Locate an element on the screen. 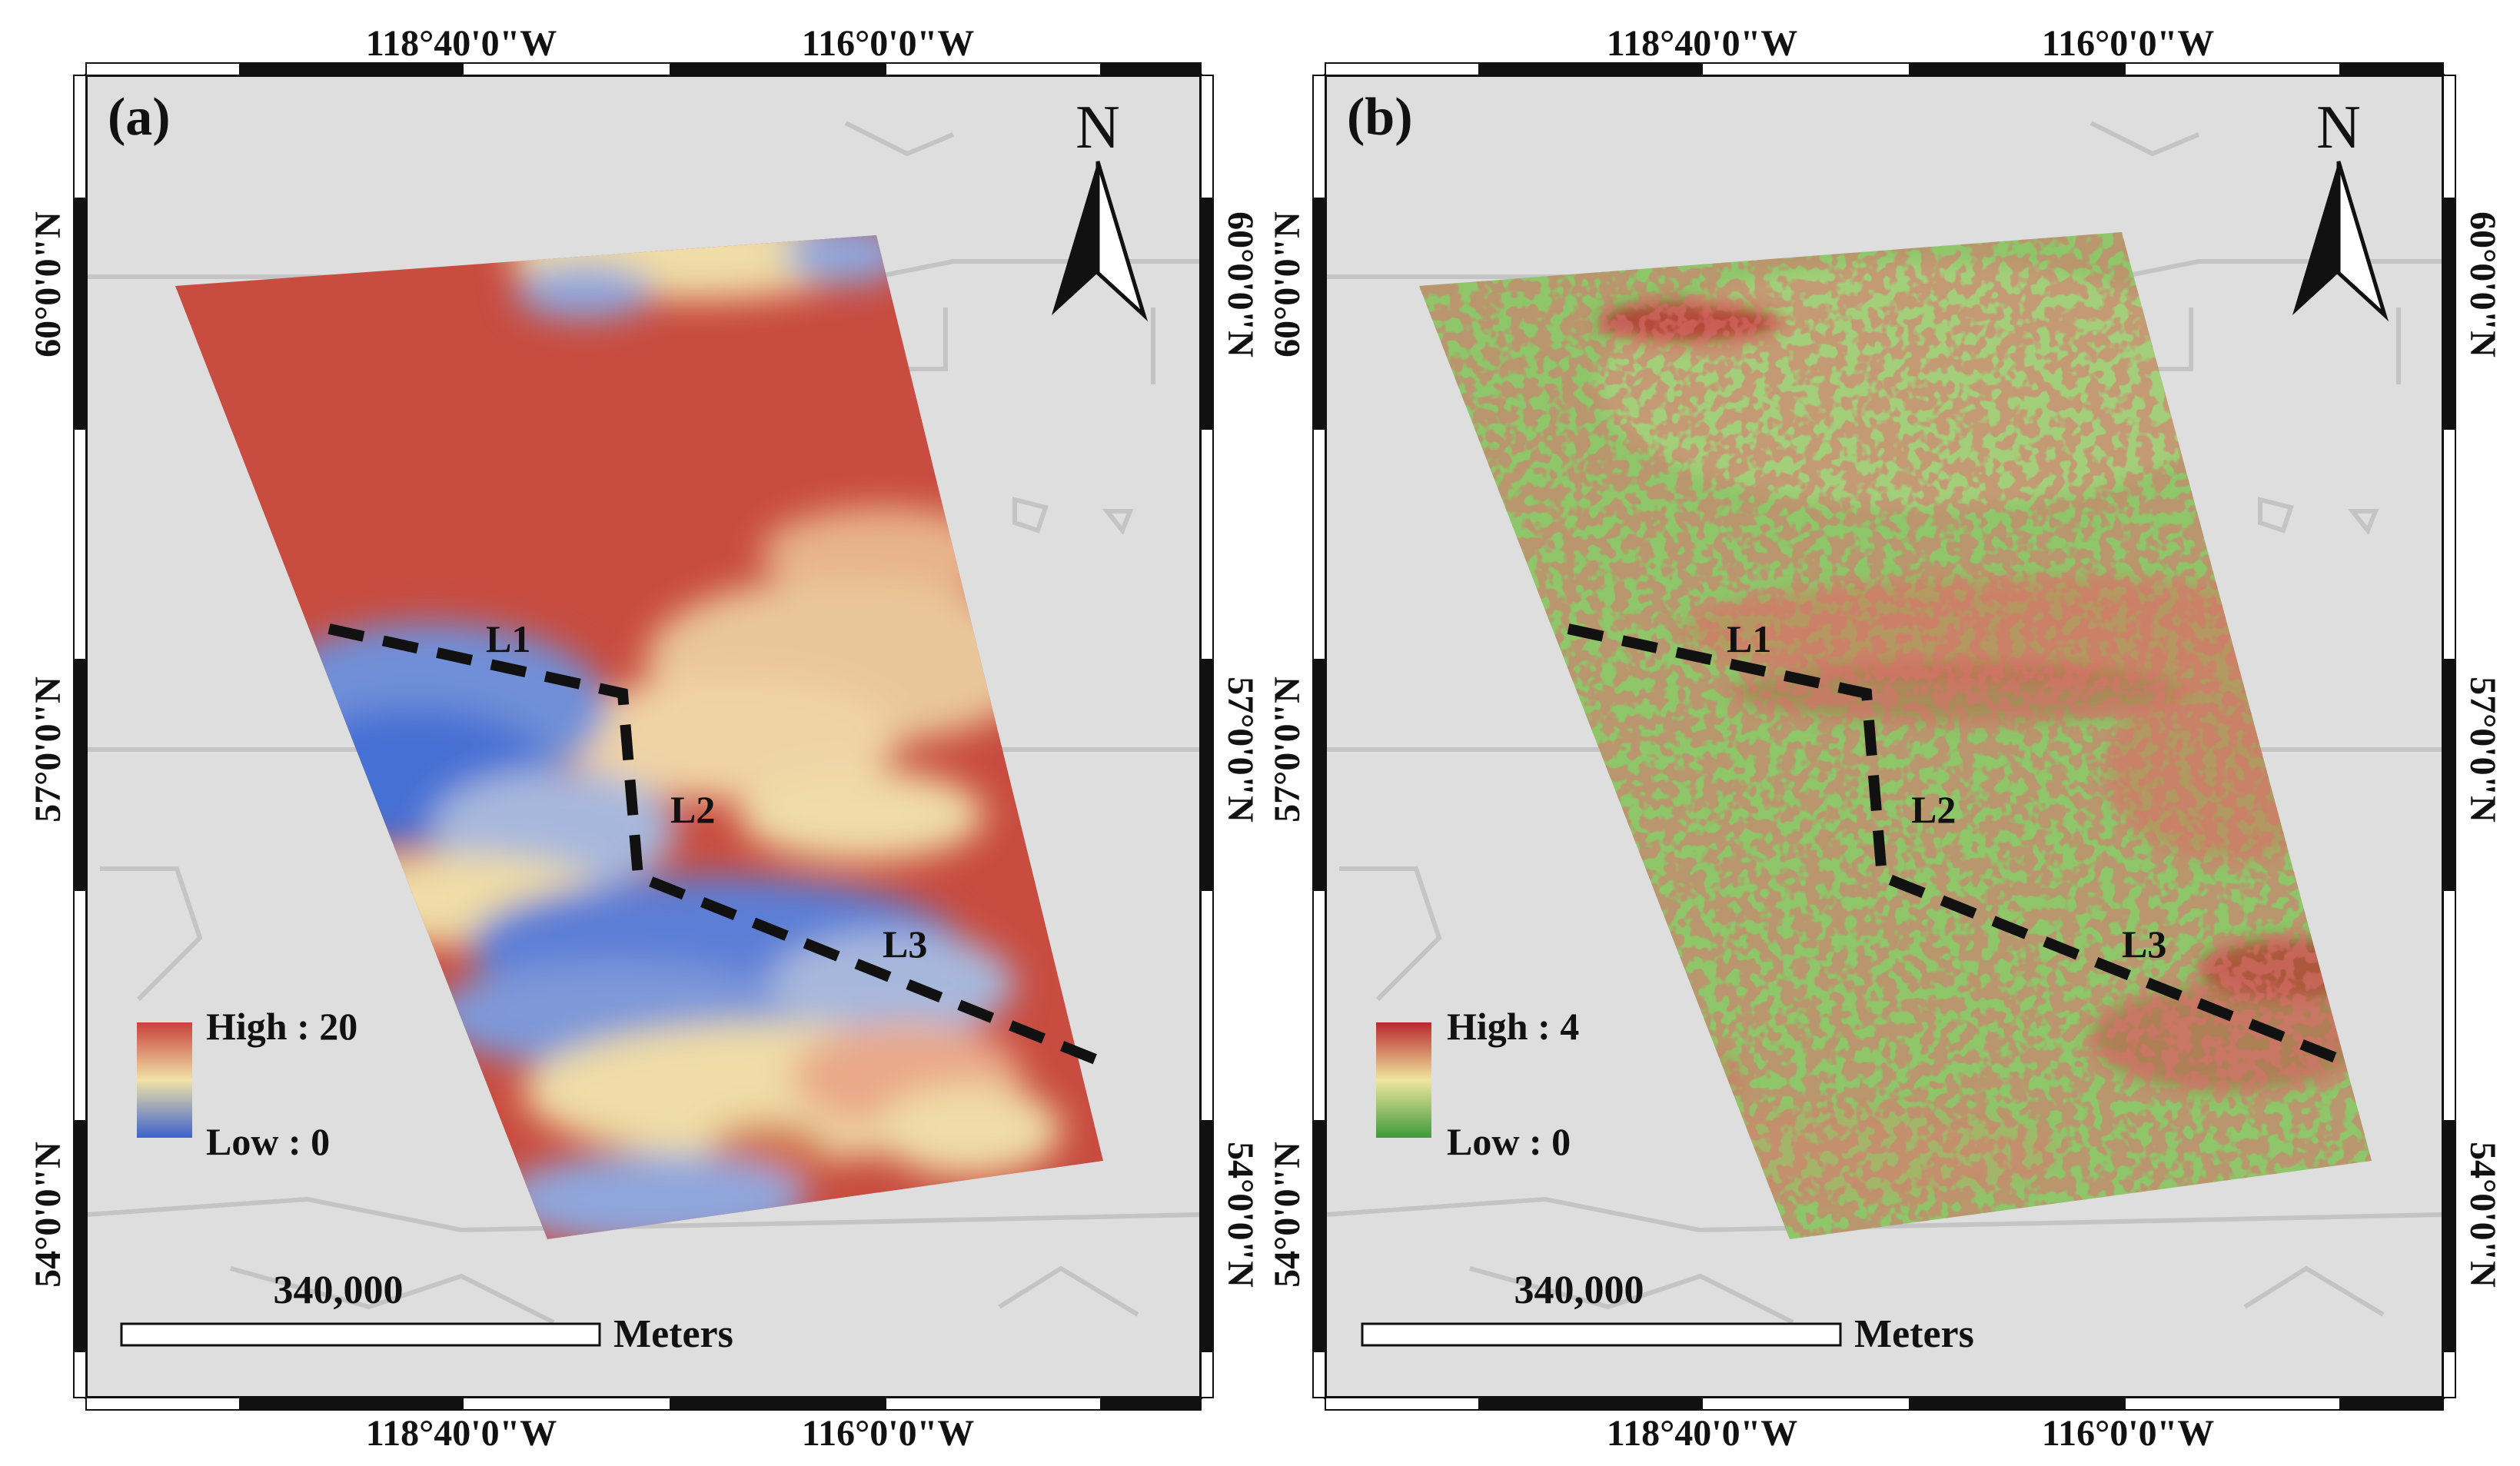  legend: High : 20 Low : 0 is located at coordinates (247, 1084).